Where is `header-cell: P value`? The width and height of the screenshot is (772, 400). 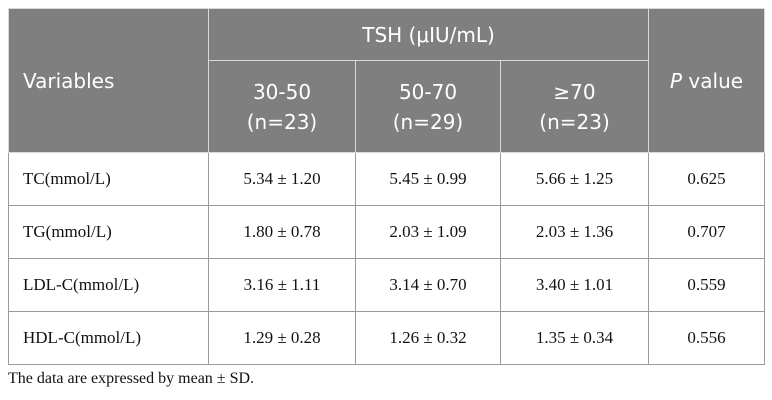 header-cell: P value is located at coordinates (707, 80).